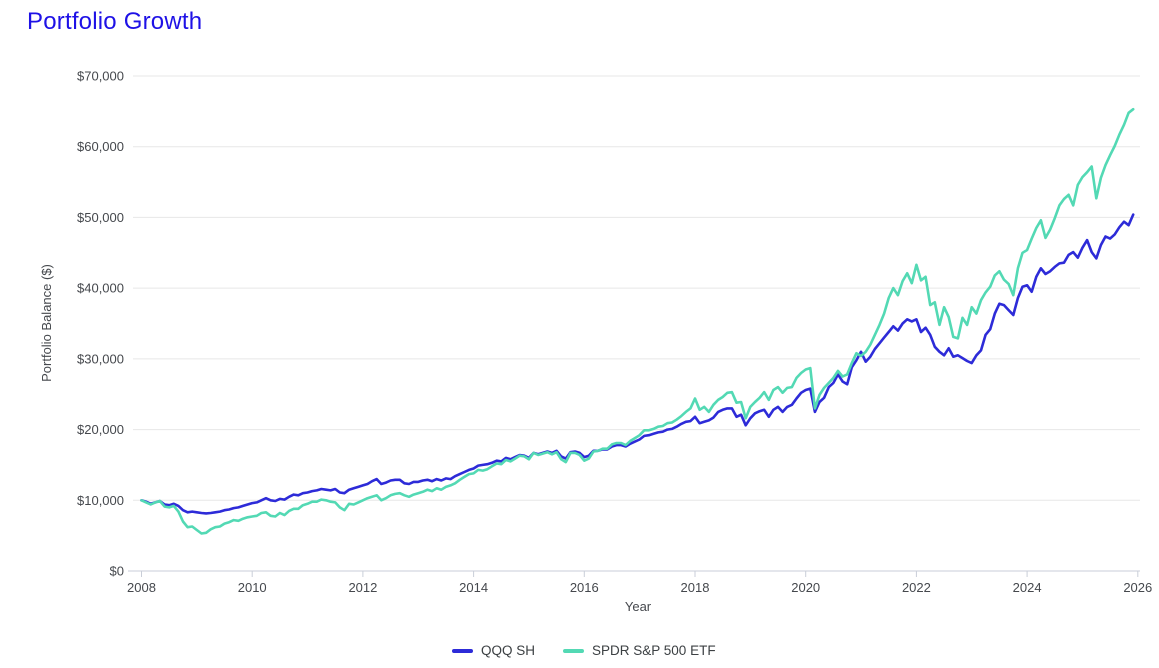  I want to click on y-tick-label: $10,000, so click(100, 500).